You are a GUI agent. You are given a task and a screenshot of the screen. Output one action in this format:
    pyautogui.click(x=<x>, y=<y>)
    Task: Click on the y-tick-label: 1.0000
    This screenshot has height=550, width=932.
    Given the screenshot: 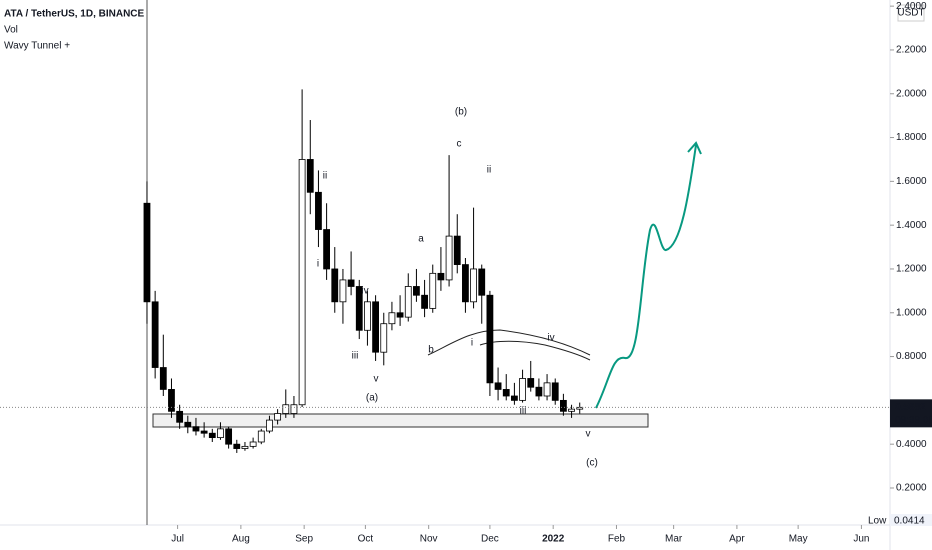 What is the action you would take?
    pyautogui.click(x=911, y=312)
    